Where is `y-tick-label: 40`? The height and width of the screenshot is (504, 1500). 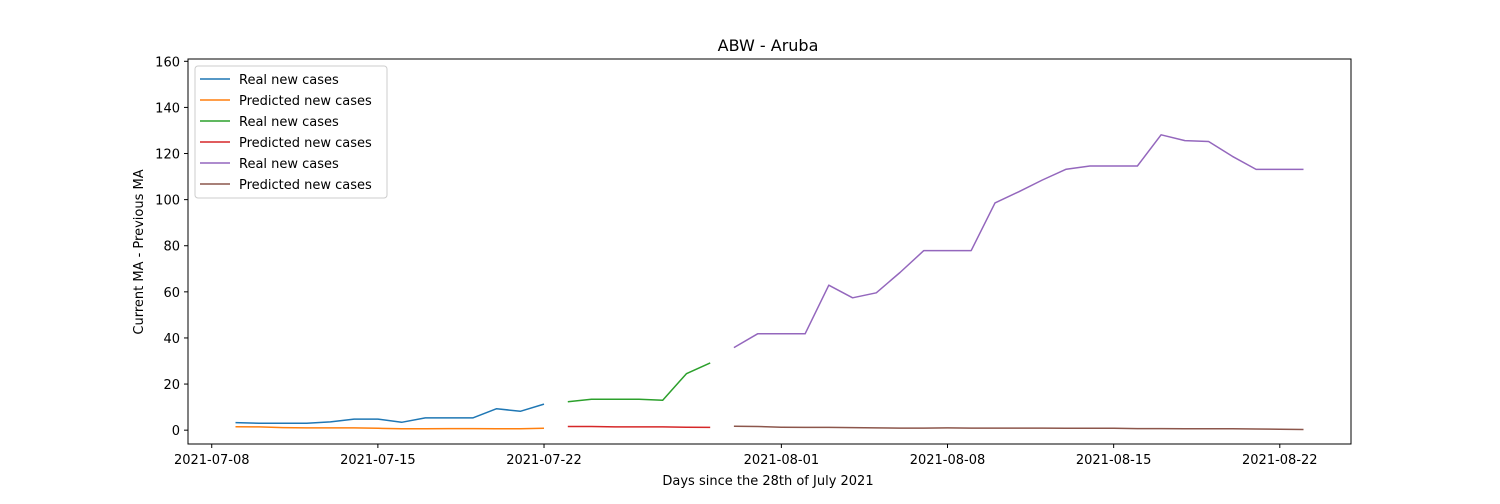 y-tick-label: 40 is located at coordinates (171, 339).